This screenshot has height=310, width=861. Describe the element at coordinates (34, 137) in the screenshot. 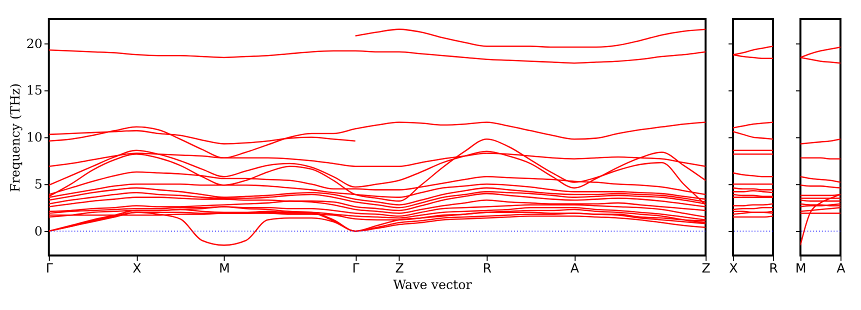

I see `y-tick-label: 10` at that location.